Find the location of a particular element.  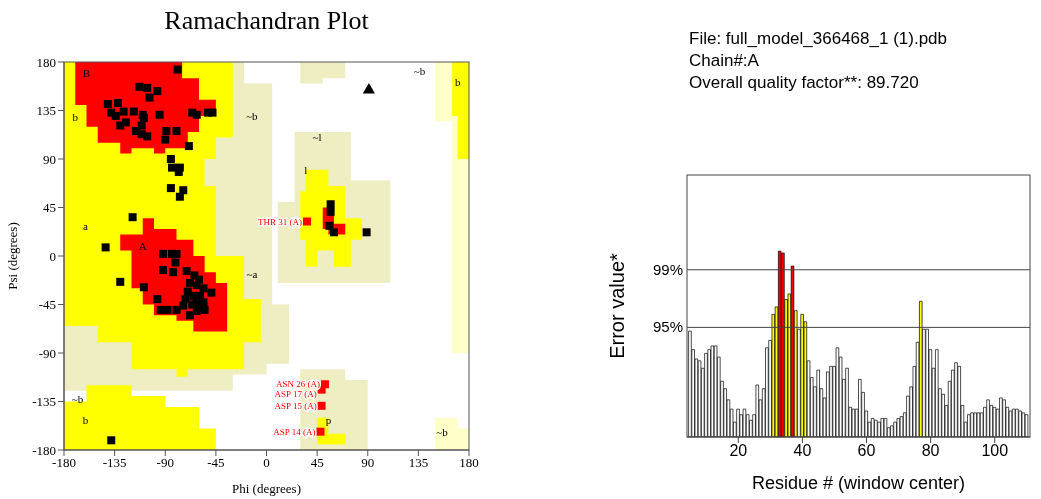

annotation: ASP 14 (A) is located at coordinates (294, 431).